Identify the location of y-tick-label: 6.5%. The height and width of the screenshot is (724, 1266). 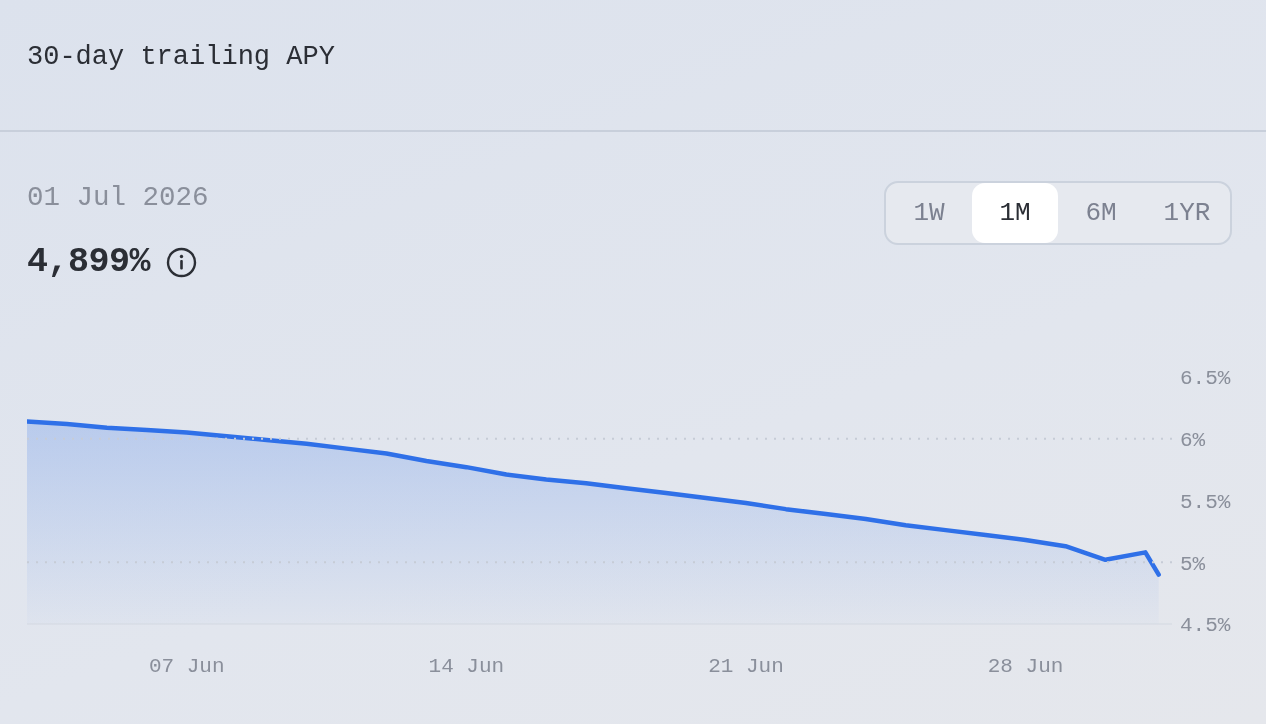
(1205, 379).